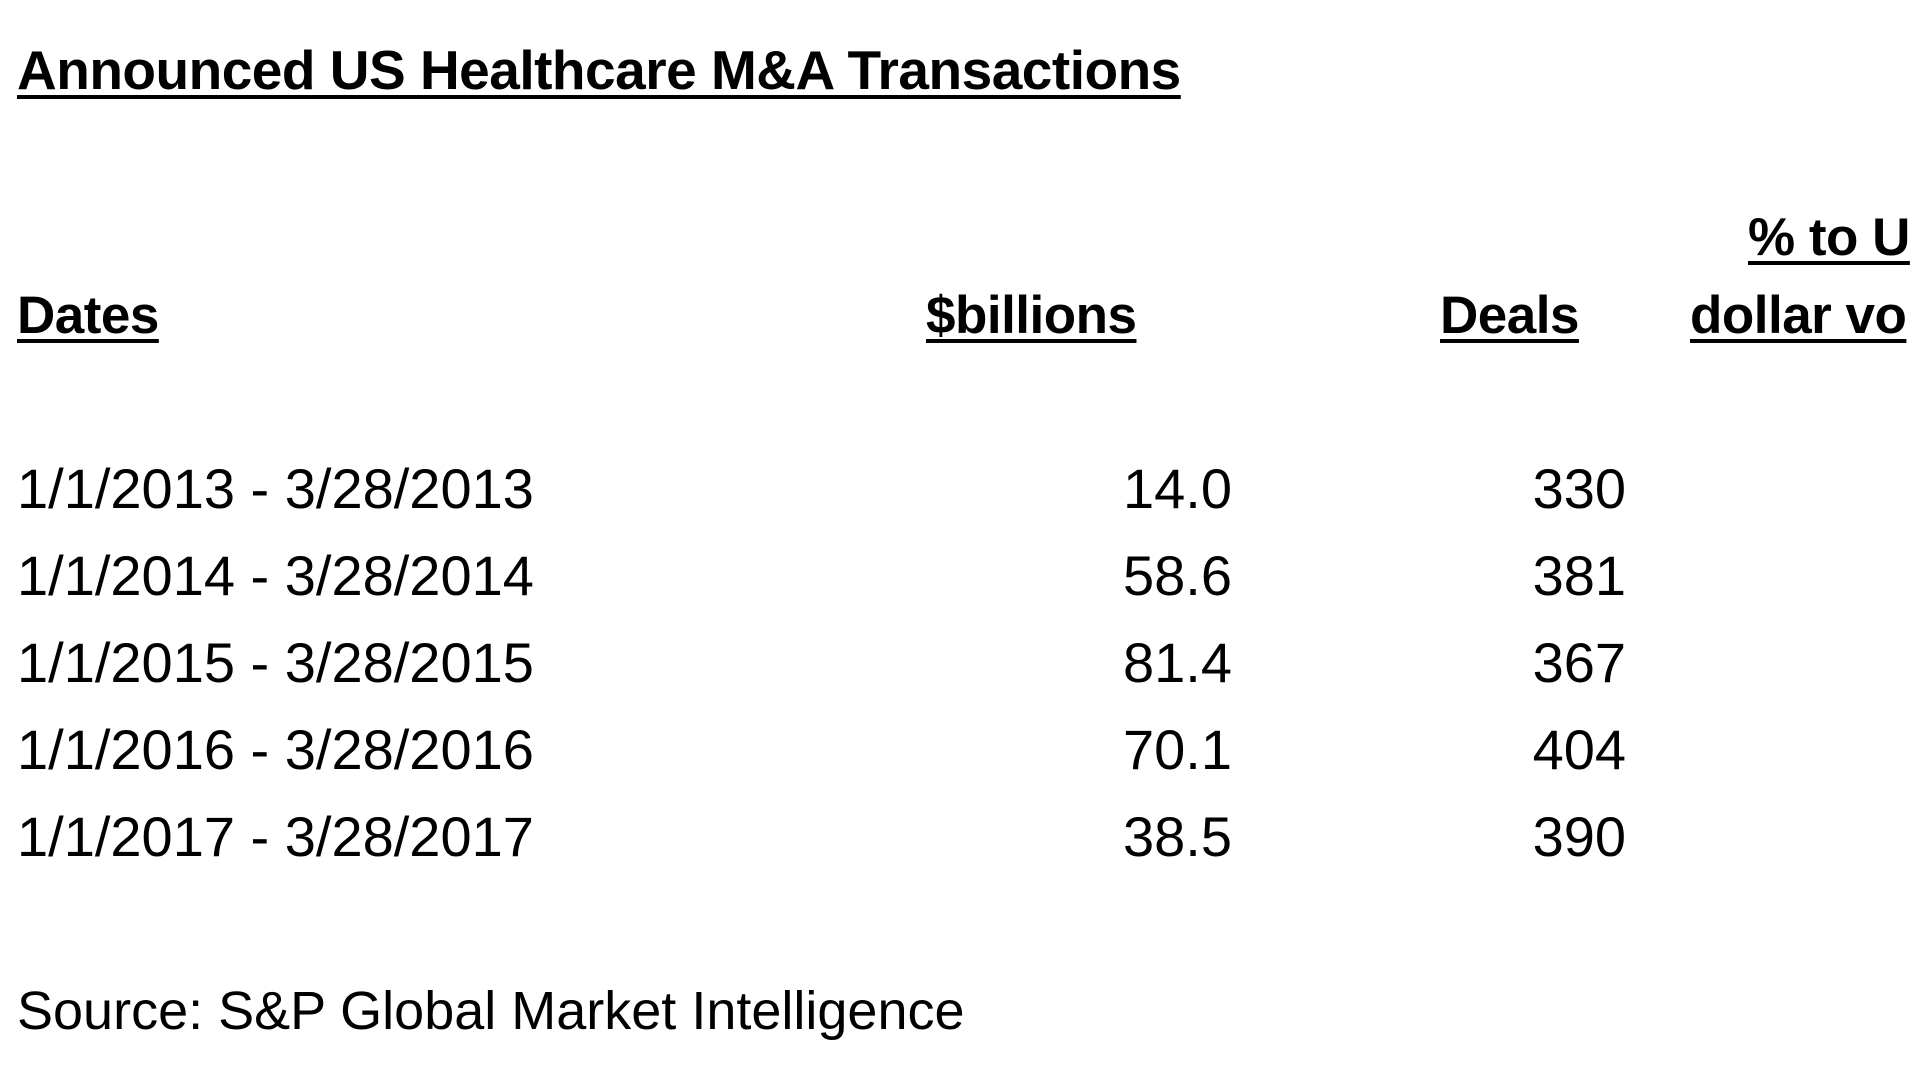  What do you see at coordinates (1509, 315) in the screenshot?
I see `column-header-deals: Deals` at bounding box center [1509, 315].